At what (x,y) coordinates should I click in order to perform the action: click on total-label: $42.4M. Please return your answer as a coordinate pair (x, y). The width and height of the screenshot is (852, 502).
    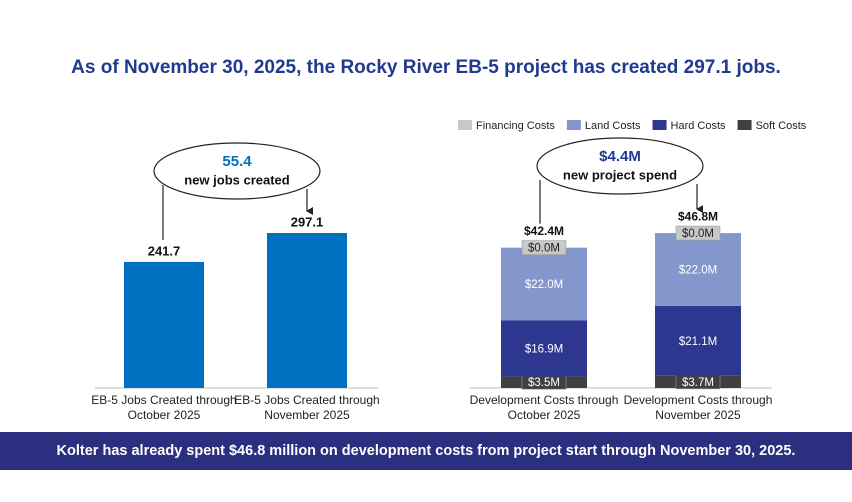
    Looking at the image, I should click on (544, 231).